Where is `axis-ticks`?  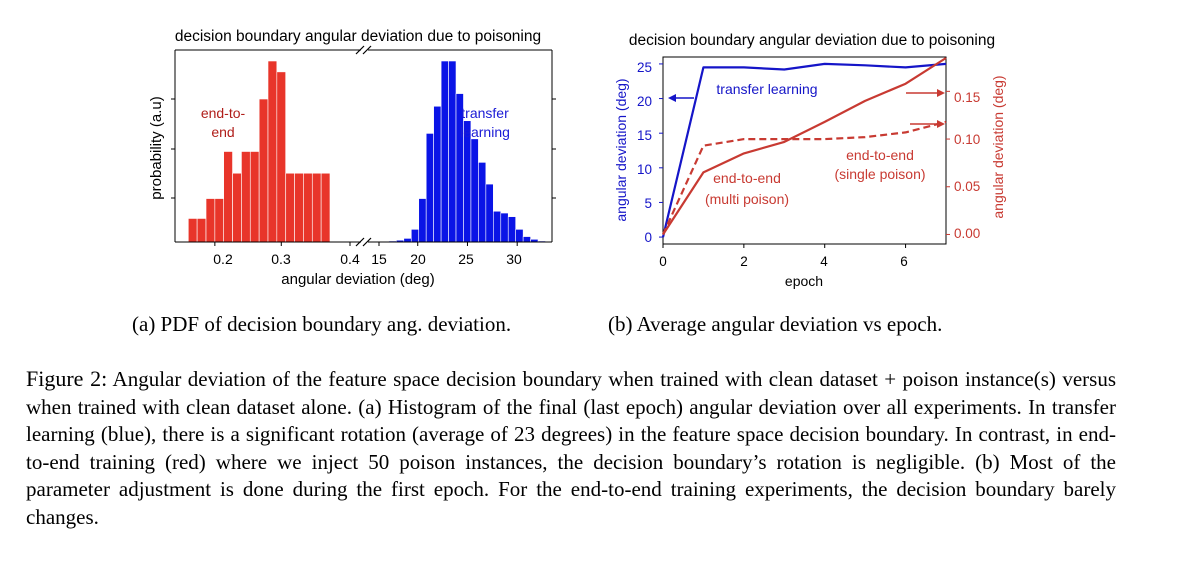
axis-ticks is located at coordinates (804, 155).